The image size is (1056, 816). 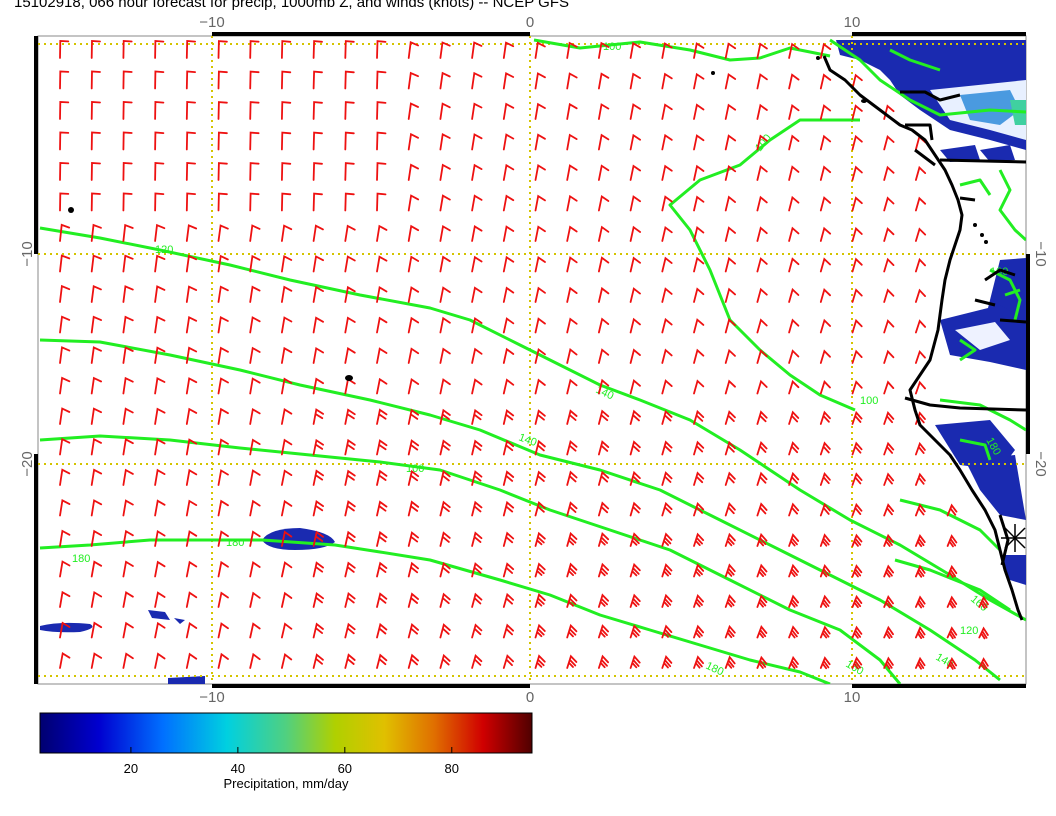 What do you see at coordinates (345, 768) in the screenshot?
I see `colorbar-tick-label: 60` at bounding box center [345, 768].